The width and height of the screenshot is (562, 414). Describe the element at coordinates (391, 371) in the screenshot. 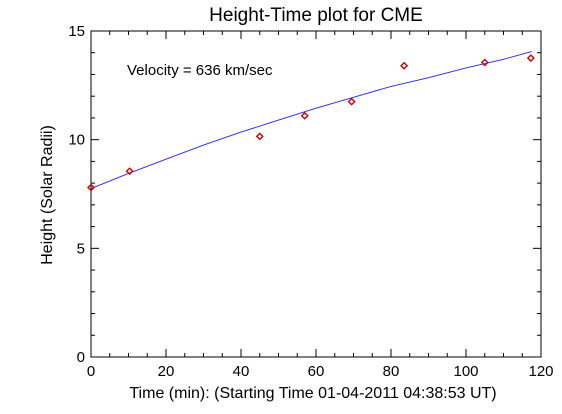

I see `x-tick-label: 80` at that location.